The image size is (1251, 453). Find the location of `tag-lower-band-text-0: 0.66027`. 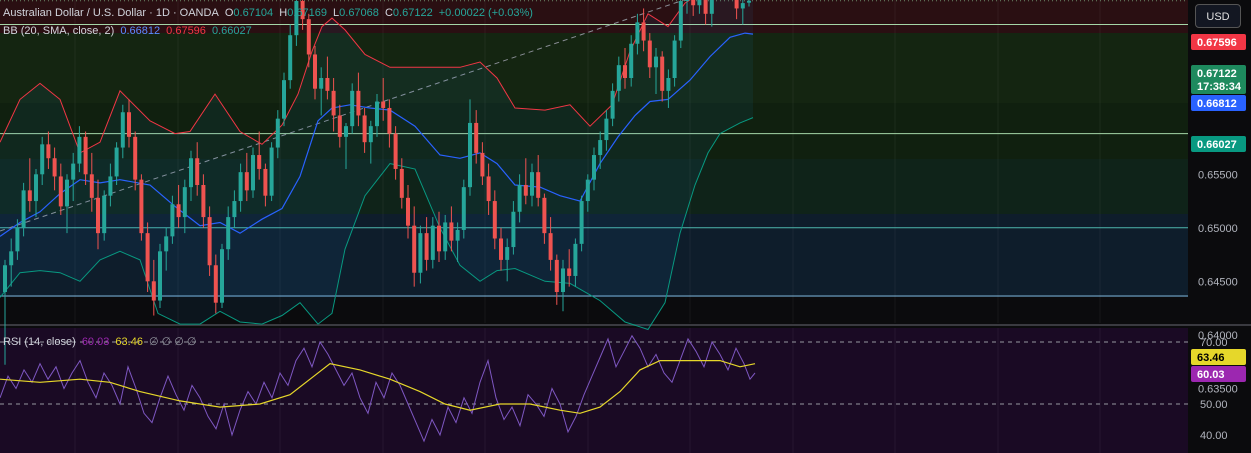

tag-lower-band-text-0: 0.66027 is located at coordinates (1217, 145).